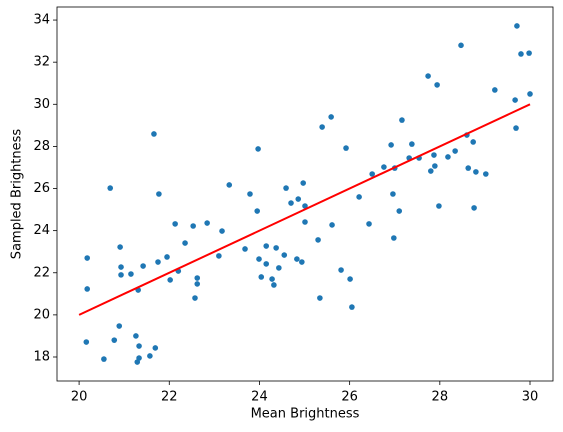 The height and width of the screenshot is (432, 563). What do you see at coordinates (305, 414) in the screenshot?
I see `x-axis-label: Mean Brightness` at bounding box center [305, 414].